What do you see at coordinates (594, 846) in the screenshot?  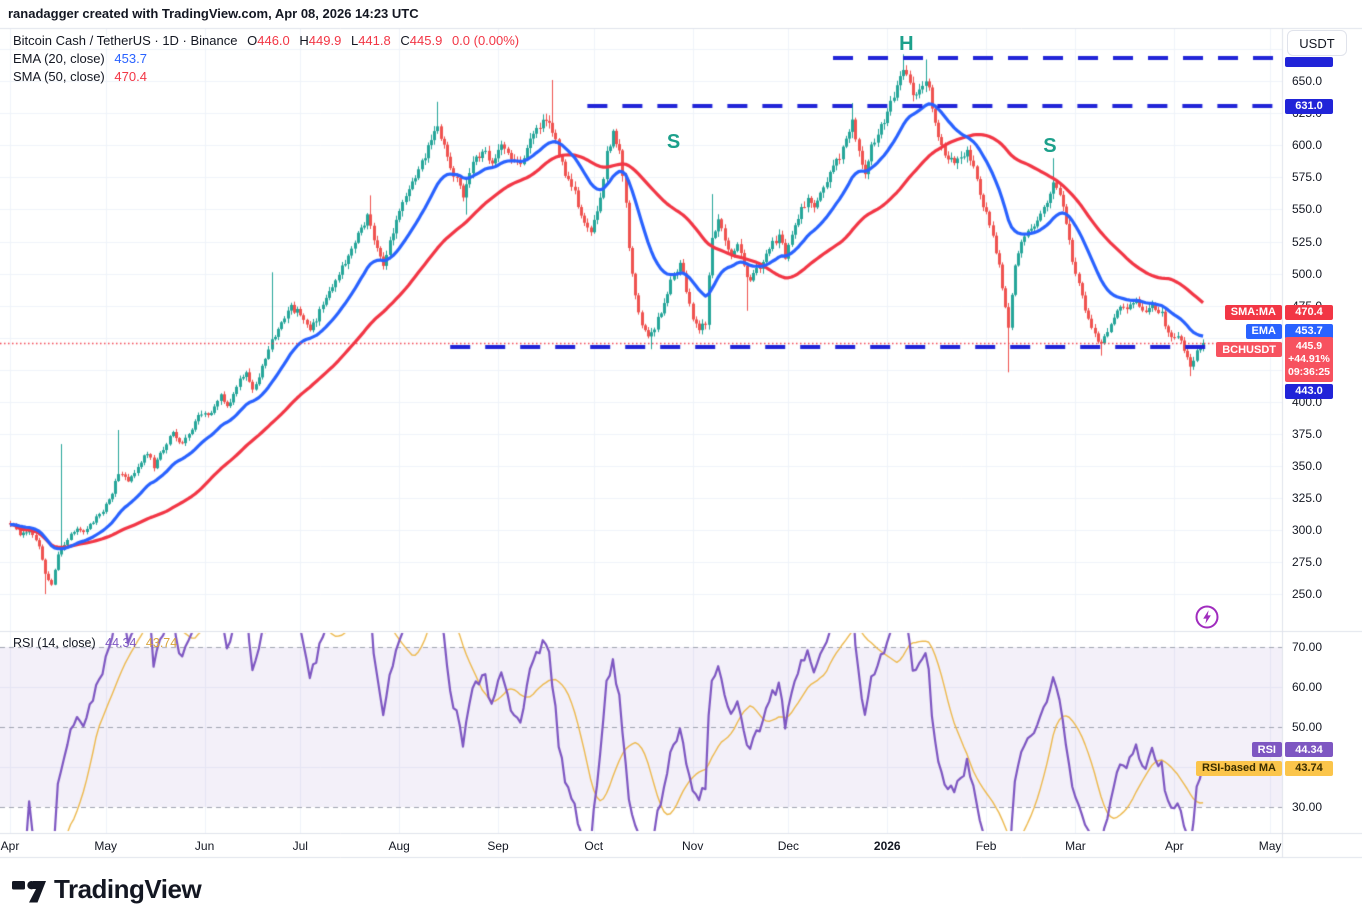 I see `time-axis-label: Oct` at bounding box center [594, 846].